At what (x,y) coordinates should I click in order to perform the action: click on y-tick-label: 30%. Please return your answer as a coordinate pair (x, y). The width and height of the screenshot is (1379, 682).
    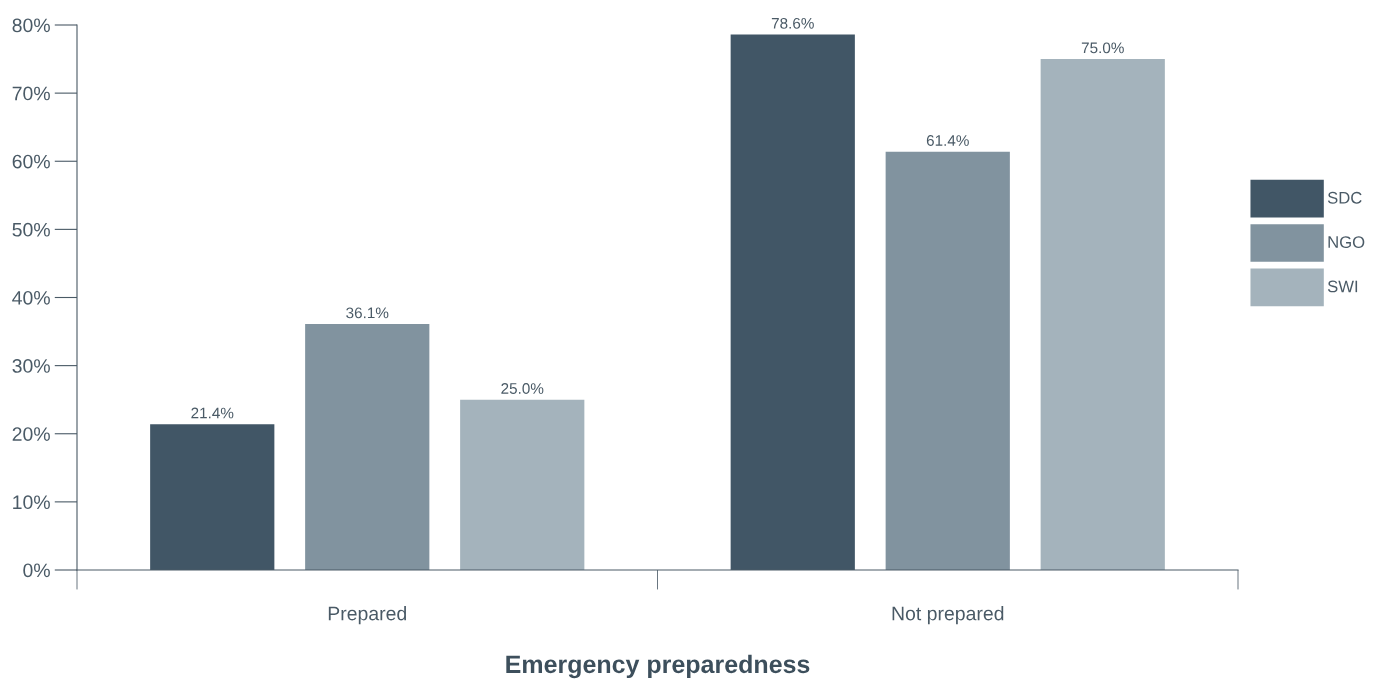
    Looking at the image, I should click on (31, 366).